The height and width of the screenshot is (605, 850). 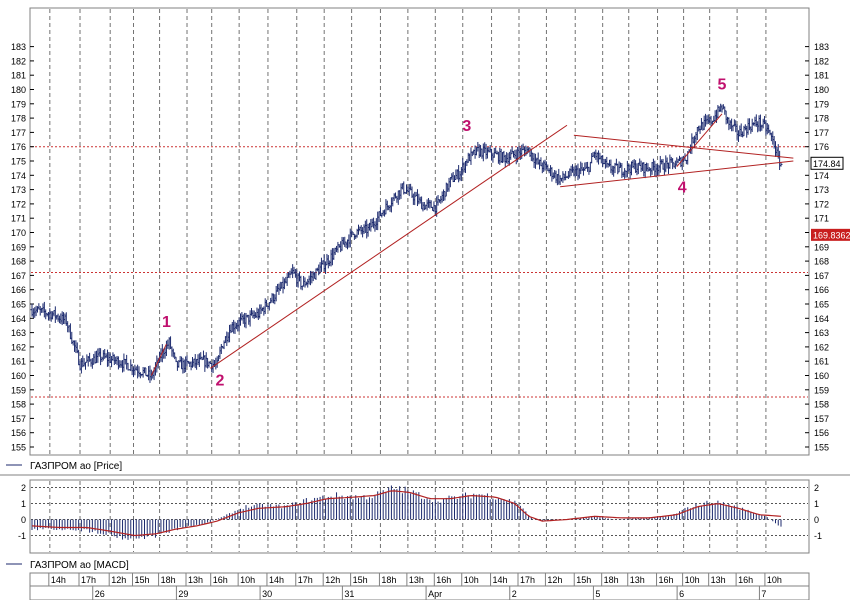 What do you see at coordinates (18, 176) in the screenshot?
I see `price-left-tick-label: 174` at bounding box center [18, 176].